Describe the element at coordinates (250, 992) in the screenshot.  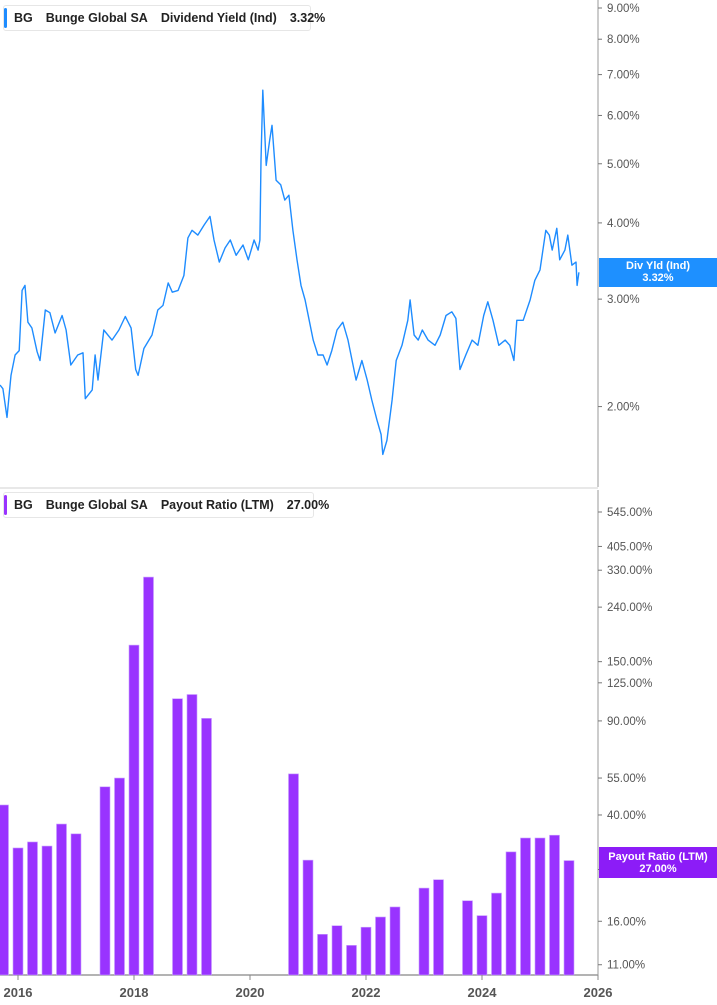
I see `x-tick-label: 2020` at that location.